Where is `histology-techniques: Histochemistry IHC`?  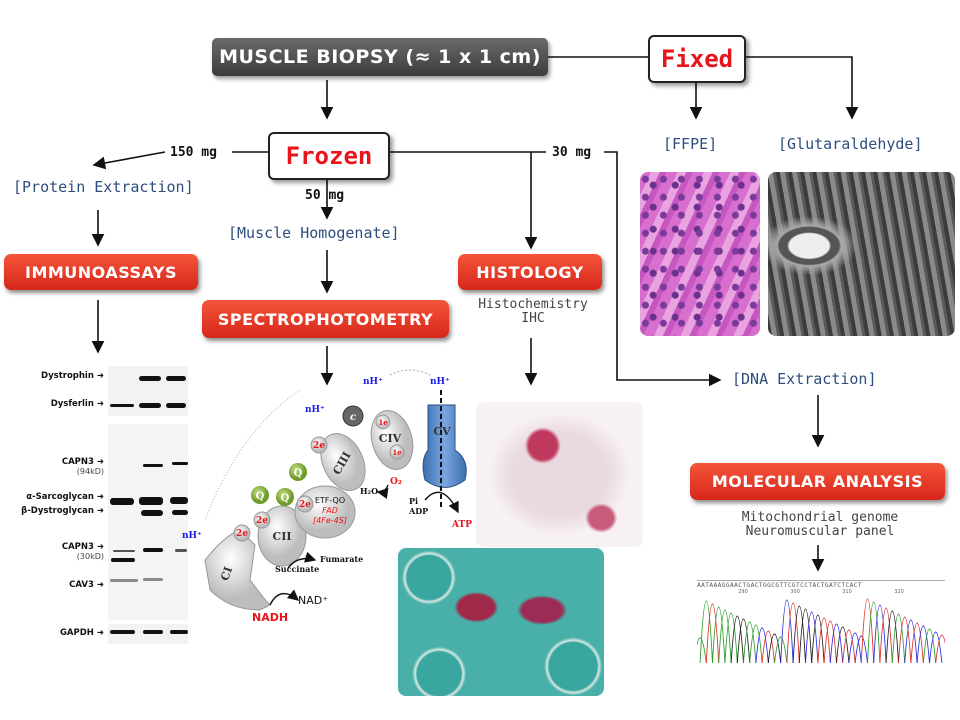
histology-techniques: Histochemistry IHC is located at coordinates (533, 312).